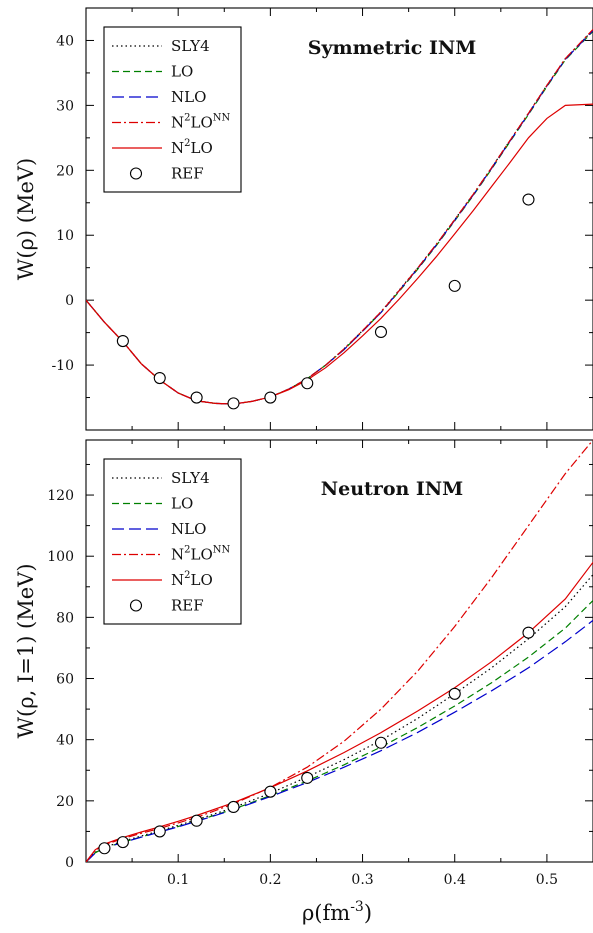 The width and height of the screenshot is (593, 933). What do you see at coordinates (178, 880) in the screenshot?
I see `x-tick-label: 0.1` at bounding box center [178, 880].